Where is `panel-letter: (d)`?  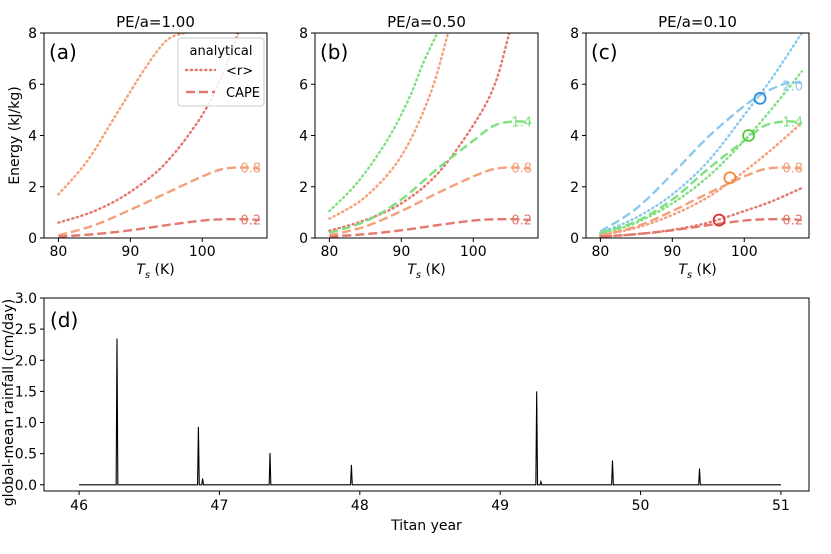
panel-letter: (d) is located at coordinates (64, 320).